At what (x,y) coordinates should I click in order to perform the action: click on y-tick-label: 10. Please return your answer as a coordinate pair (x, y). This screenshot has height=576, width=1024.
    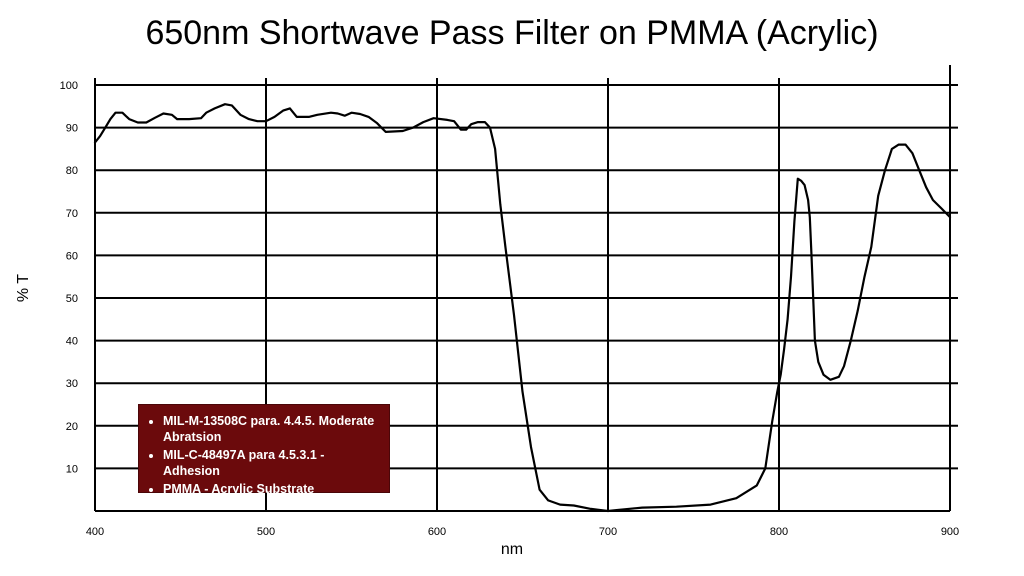
    Looking at the image, I should click on (72, 469).